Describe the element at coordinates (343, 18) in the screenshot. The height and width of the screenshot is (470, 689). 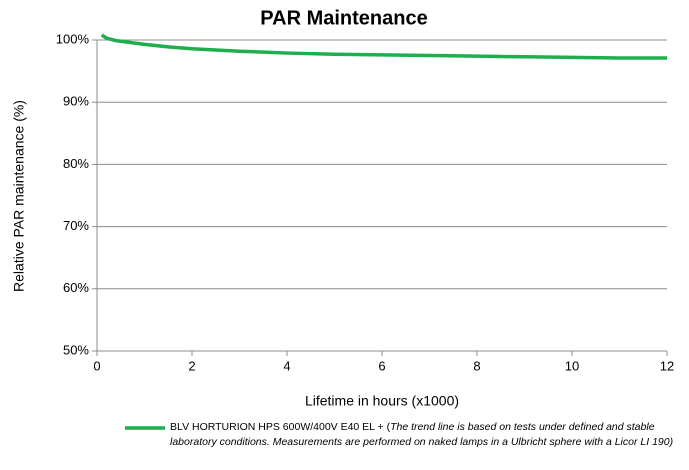
I see `chart-title: PAR Maintenance` at that location.